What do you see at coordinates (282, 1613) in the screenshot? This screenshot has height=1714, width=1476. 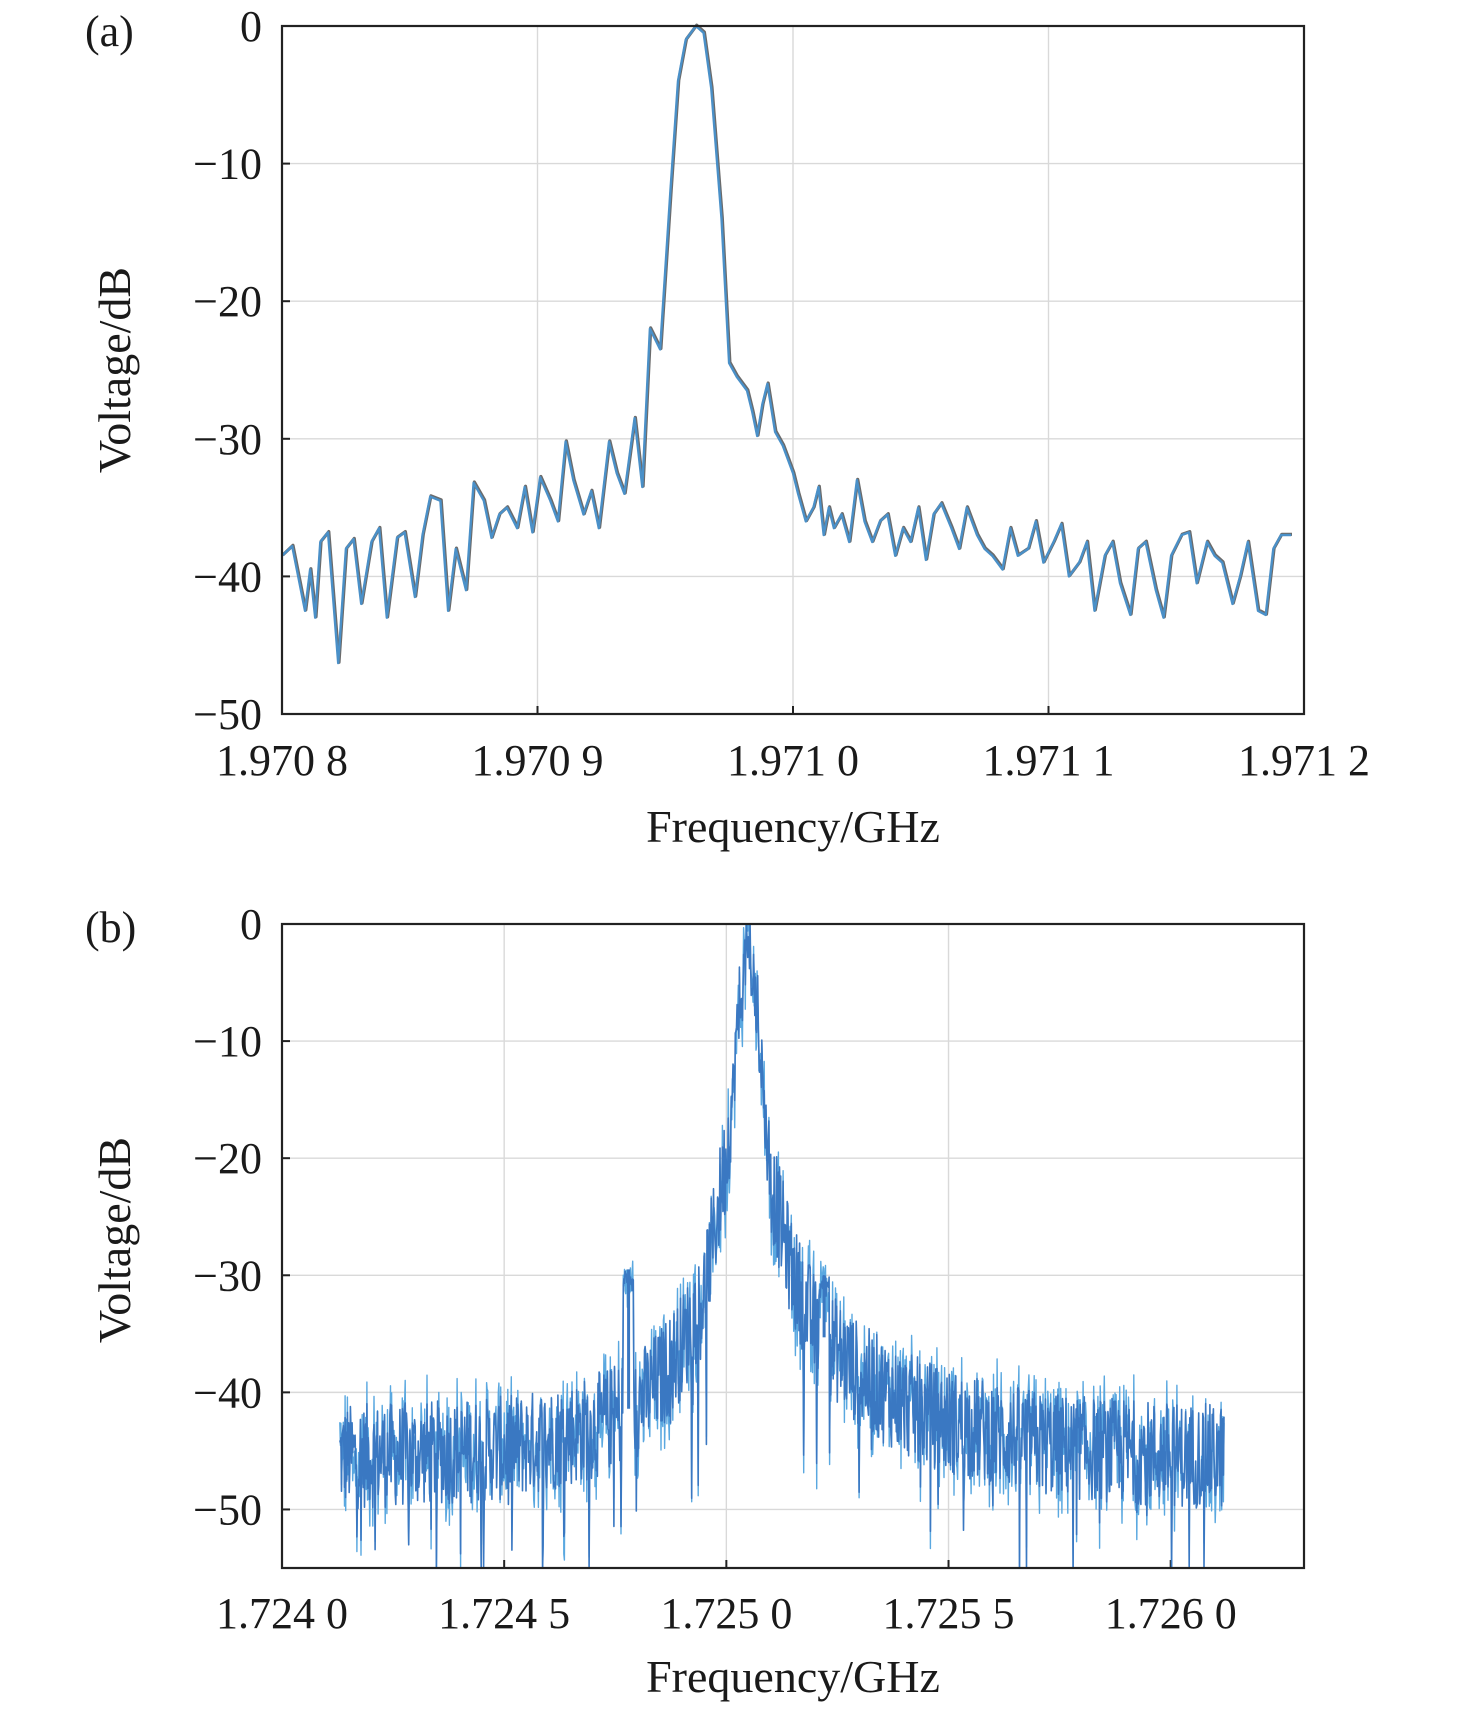 I see `x-tick-label: 1.724 0` at bounding box center [282, 1613].